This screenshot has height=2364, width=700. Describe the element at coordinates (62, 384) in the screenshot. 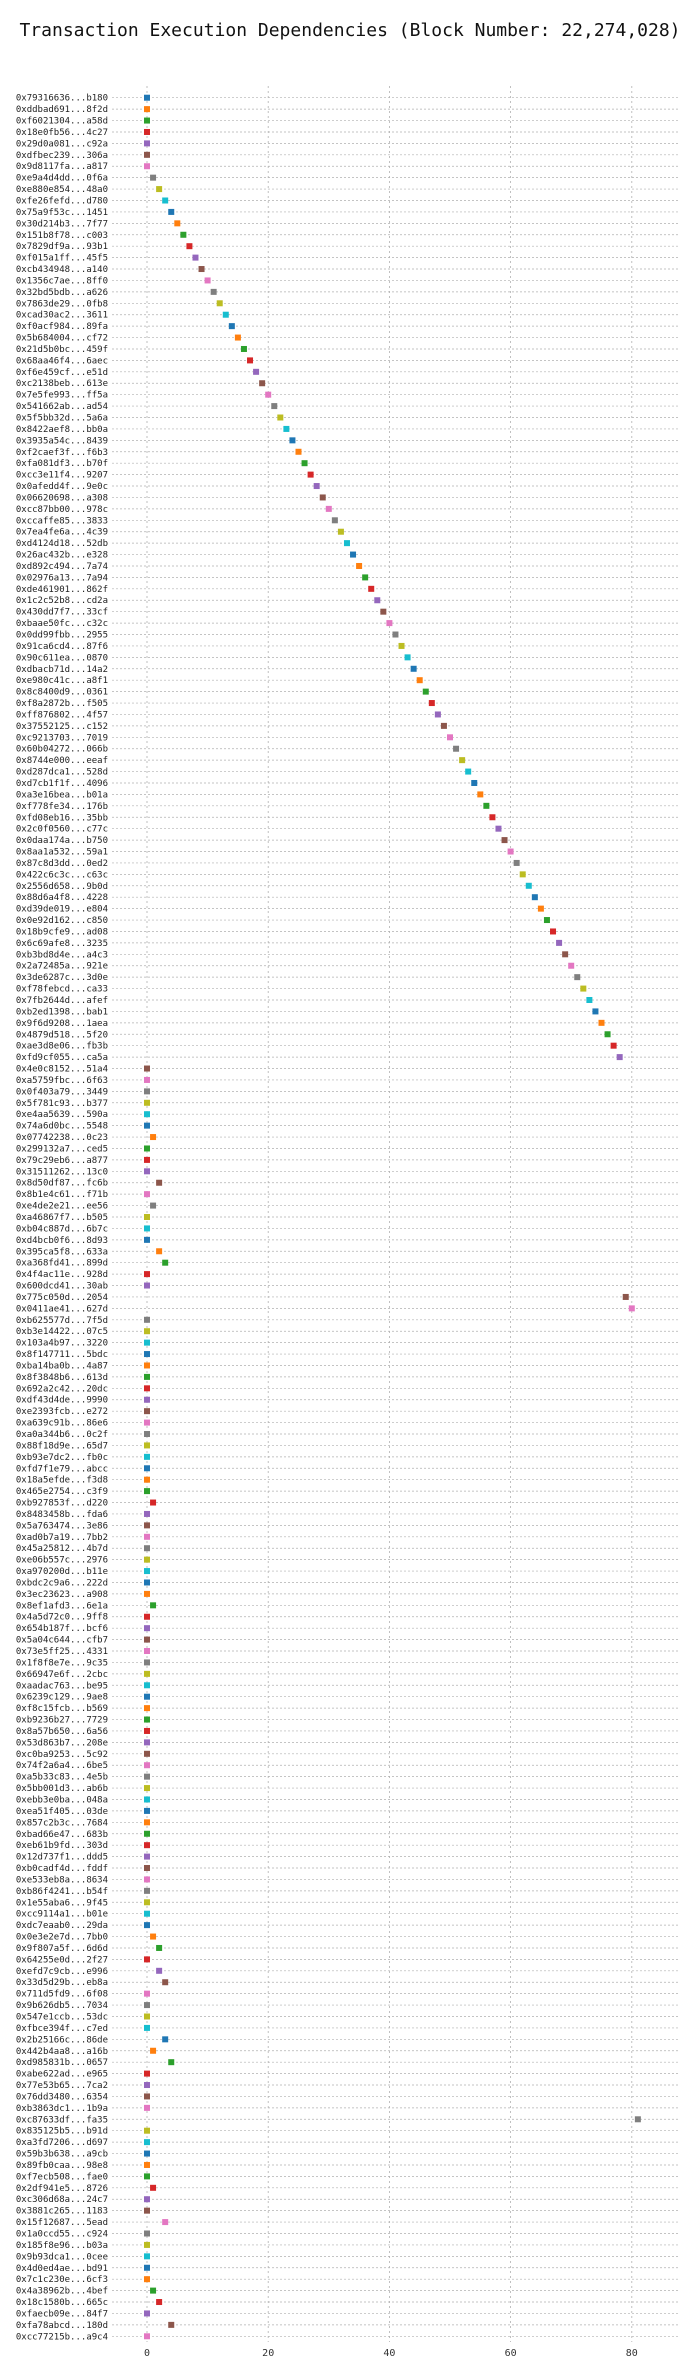

I see `y-tick-label: 0xc2138beb...613e` at that location.